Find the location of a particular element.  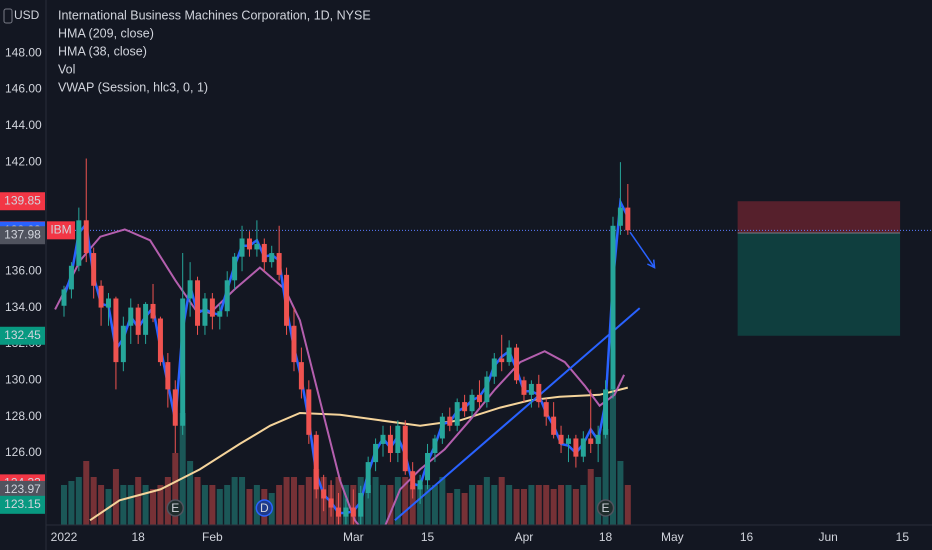

legend-item: VWAP (Session, hlc3, 0, 1) is located at coordinates (133, 87).